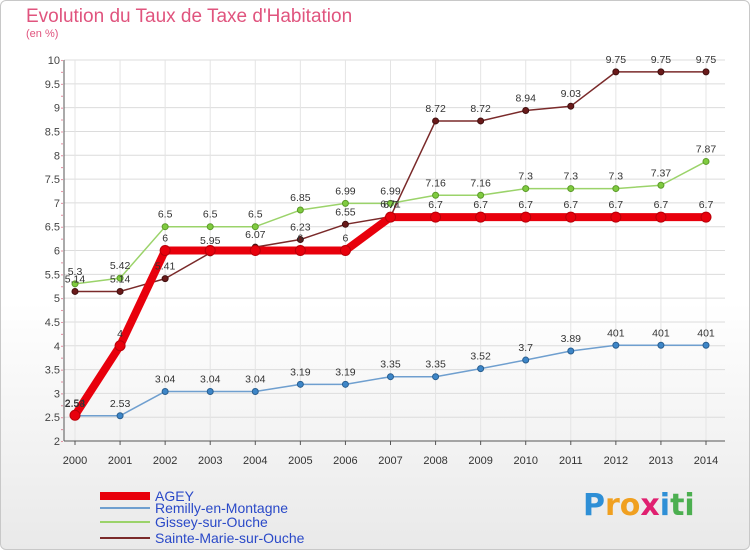 The width and height of the screenshot is (750, 550). I want to click on data-label: 2.53, so click(75, 404).